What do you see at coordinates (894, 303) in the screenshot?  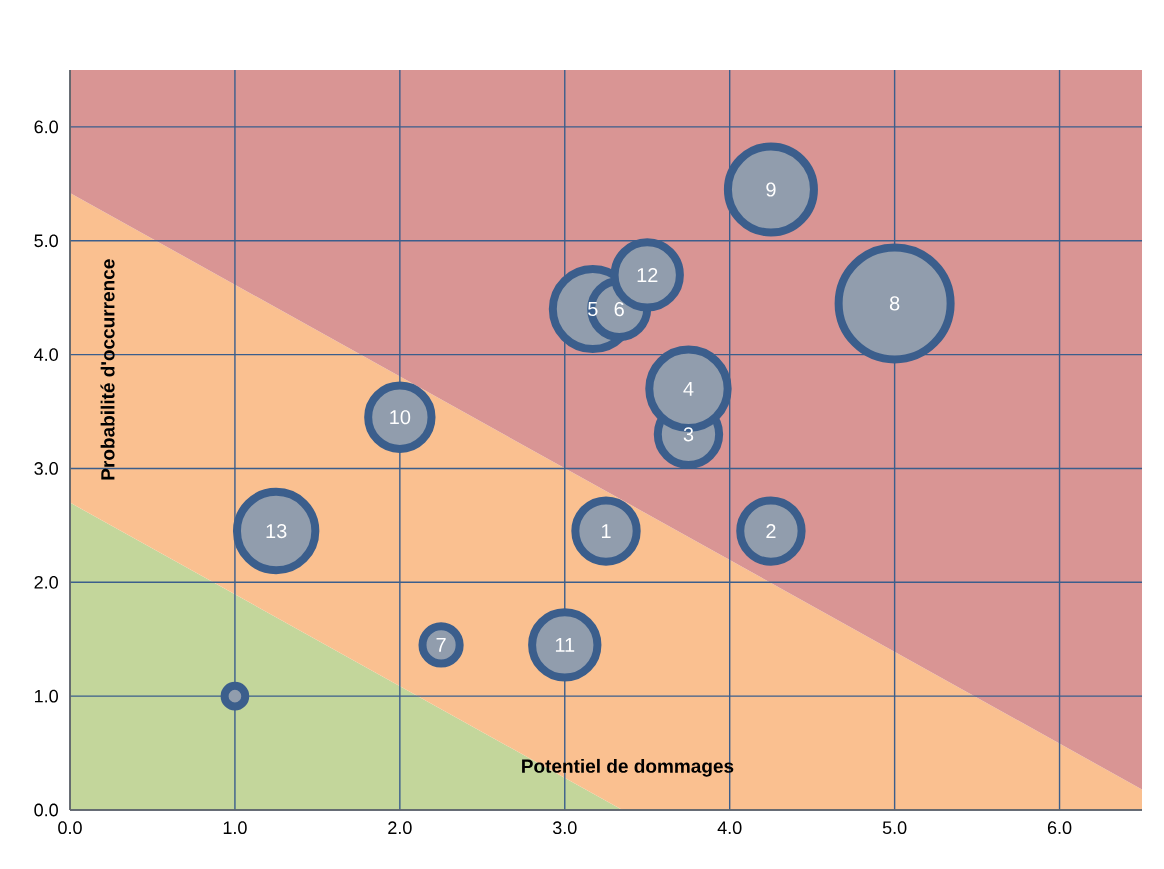 I see `annotation: 8` at bounding box center [894, 303].